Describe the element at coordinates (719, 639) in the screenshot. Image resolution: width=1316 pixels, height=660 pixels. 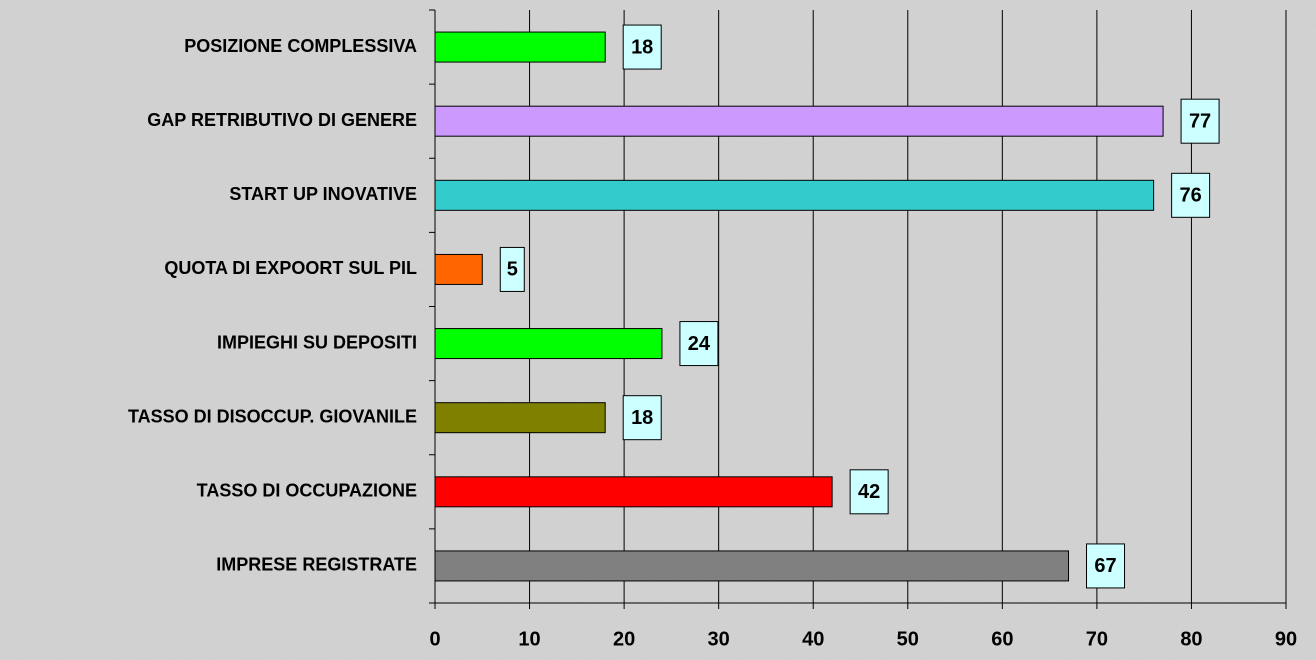
I see `x-tick-label: 30` at that location.